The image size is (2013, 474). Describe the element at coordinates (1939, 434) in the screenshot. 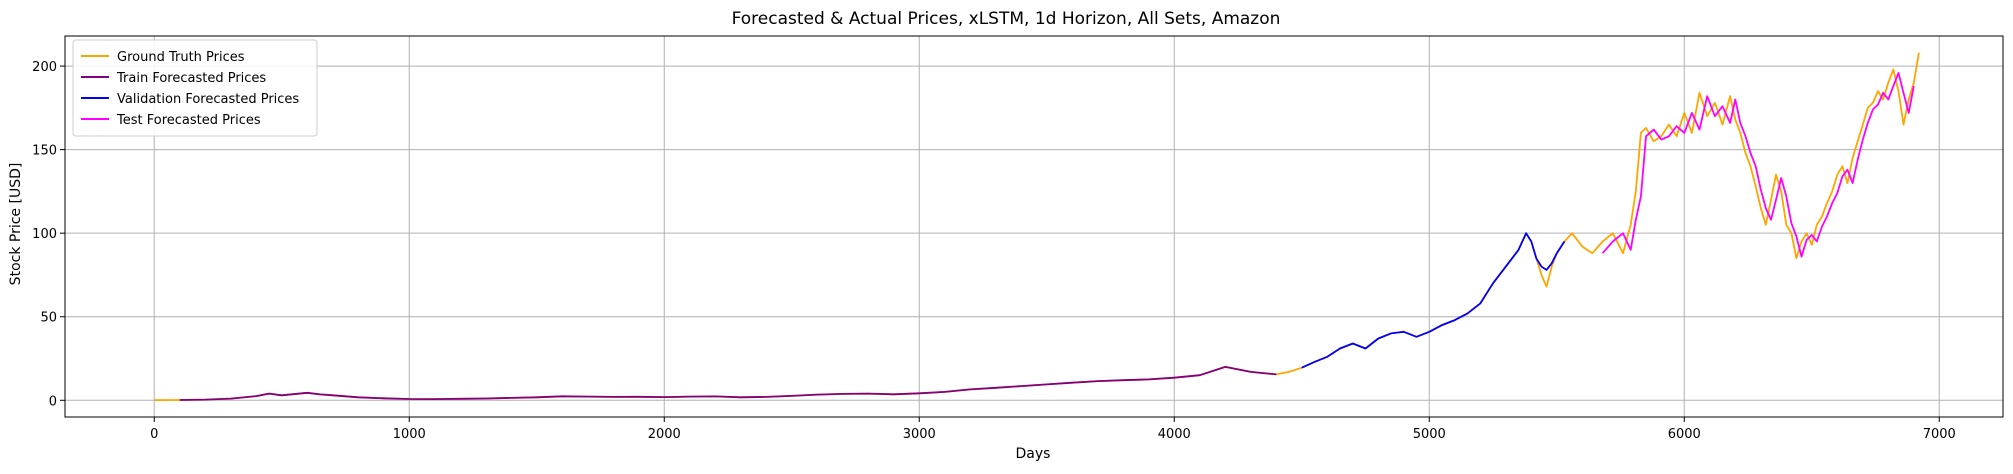

I see `x-tick-label: 7000` at that location.